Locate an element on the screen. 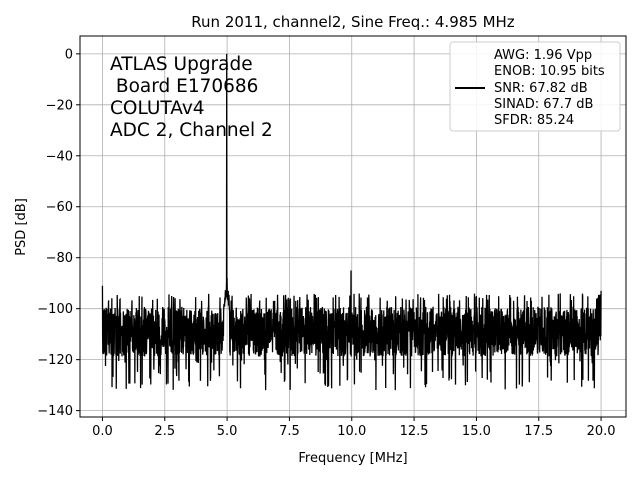 This screenshot has width=640, height=480. y-tick-label: −80 is located at coordinates (59, 258).